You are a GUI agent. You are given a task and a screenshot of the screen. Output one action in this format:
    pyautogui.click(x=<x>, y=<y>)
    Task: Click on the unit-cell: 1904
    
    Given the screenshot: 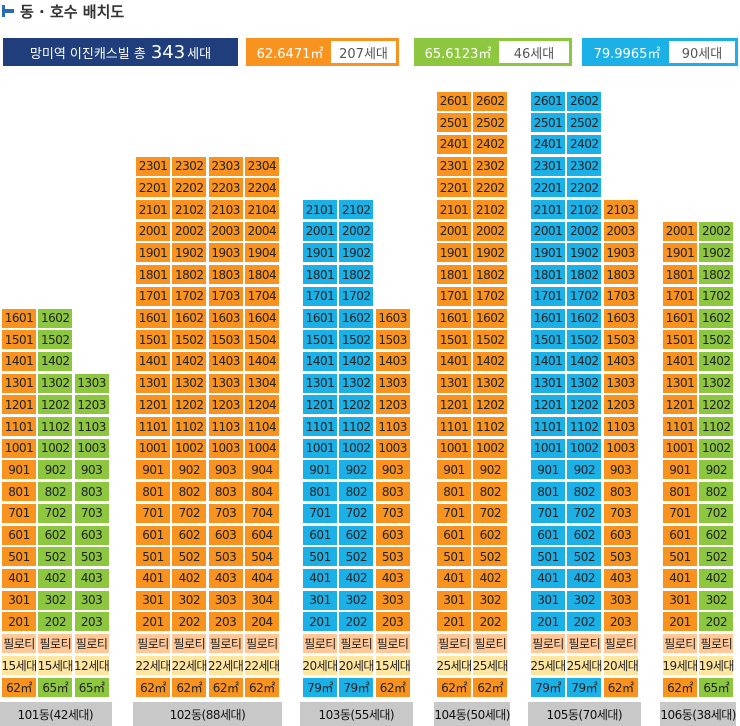 What is the action you would take?
    pyautogui.click(x=261, y=253)
    